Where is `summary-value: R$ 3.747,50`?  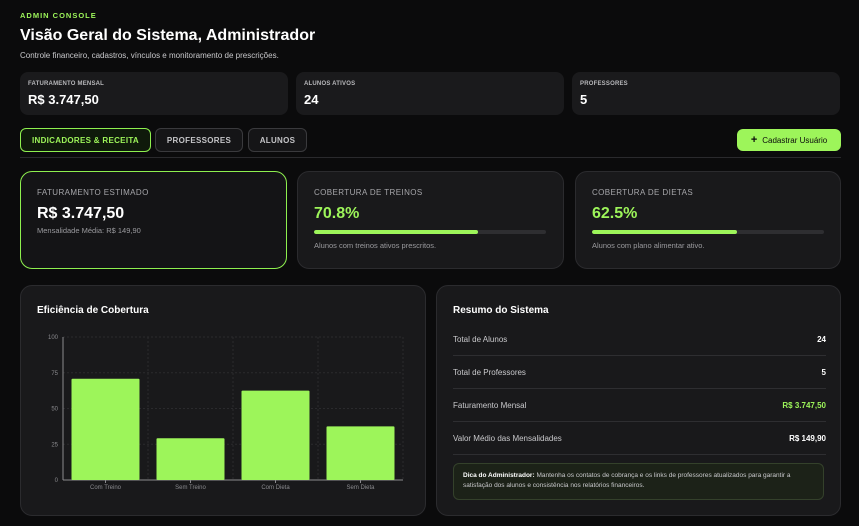 summary-value: R$ 3.747,50 is located at coordinates (804, 405).